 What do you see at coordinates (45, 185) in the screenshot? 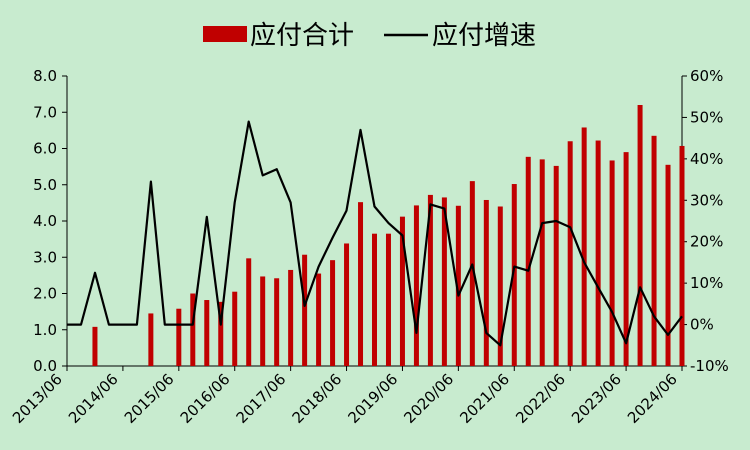
I see `left-tick-label: 5.0` at bounding box center [45, 185].